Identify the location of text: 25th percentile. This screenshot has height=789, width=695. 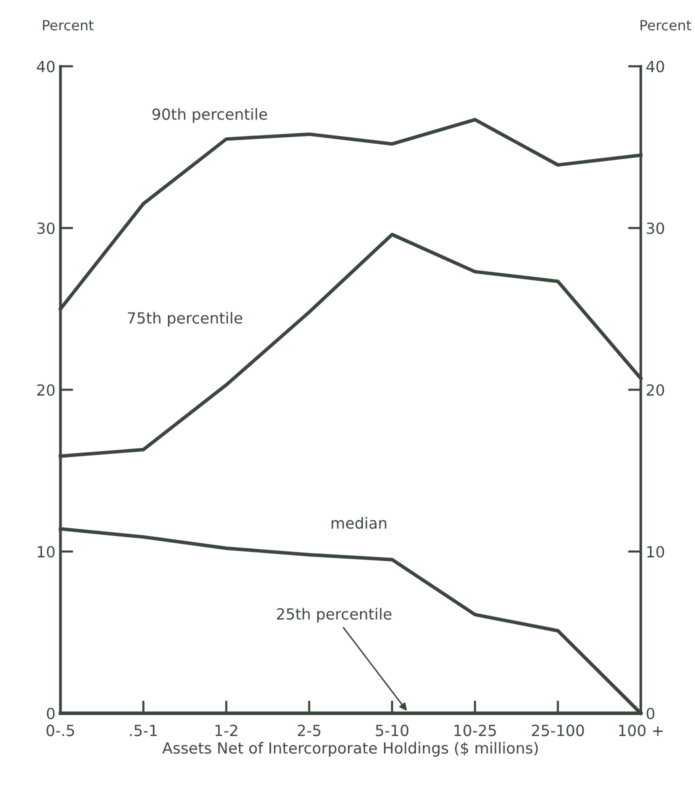
(334, 615).